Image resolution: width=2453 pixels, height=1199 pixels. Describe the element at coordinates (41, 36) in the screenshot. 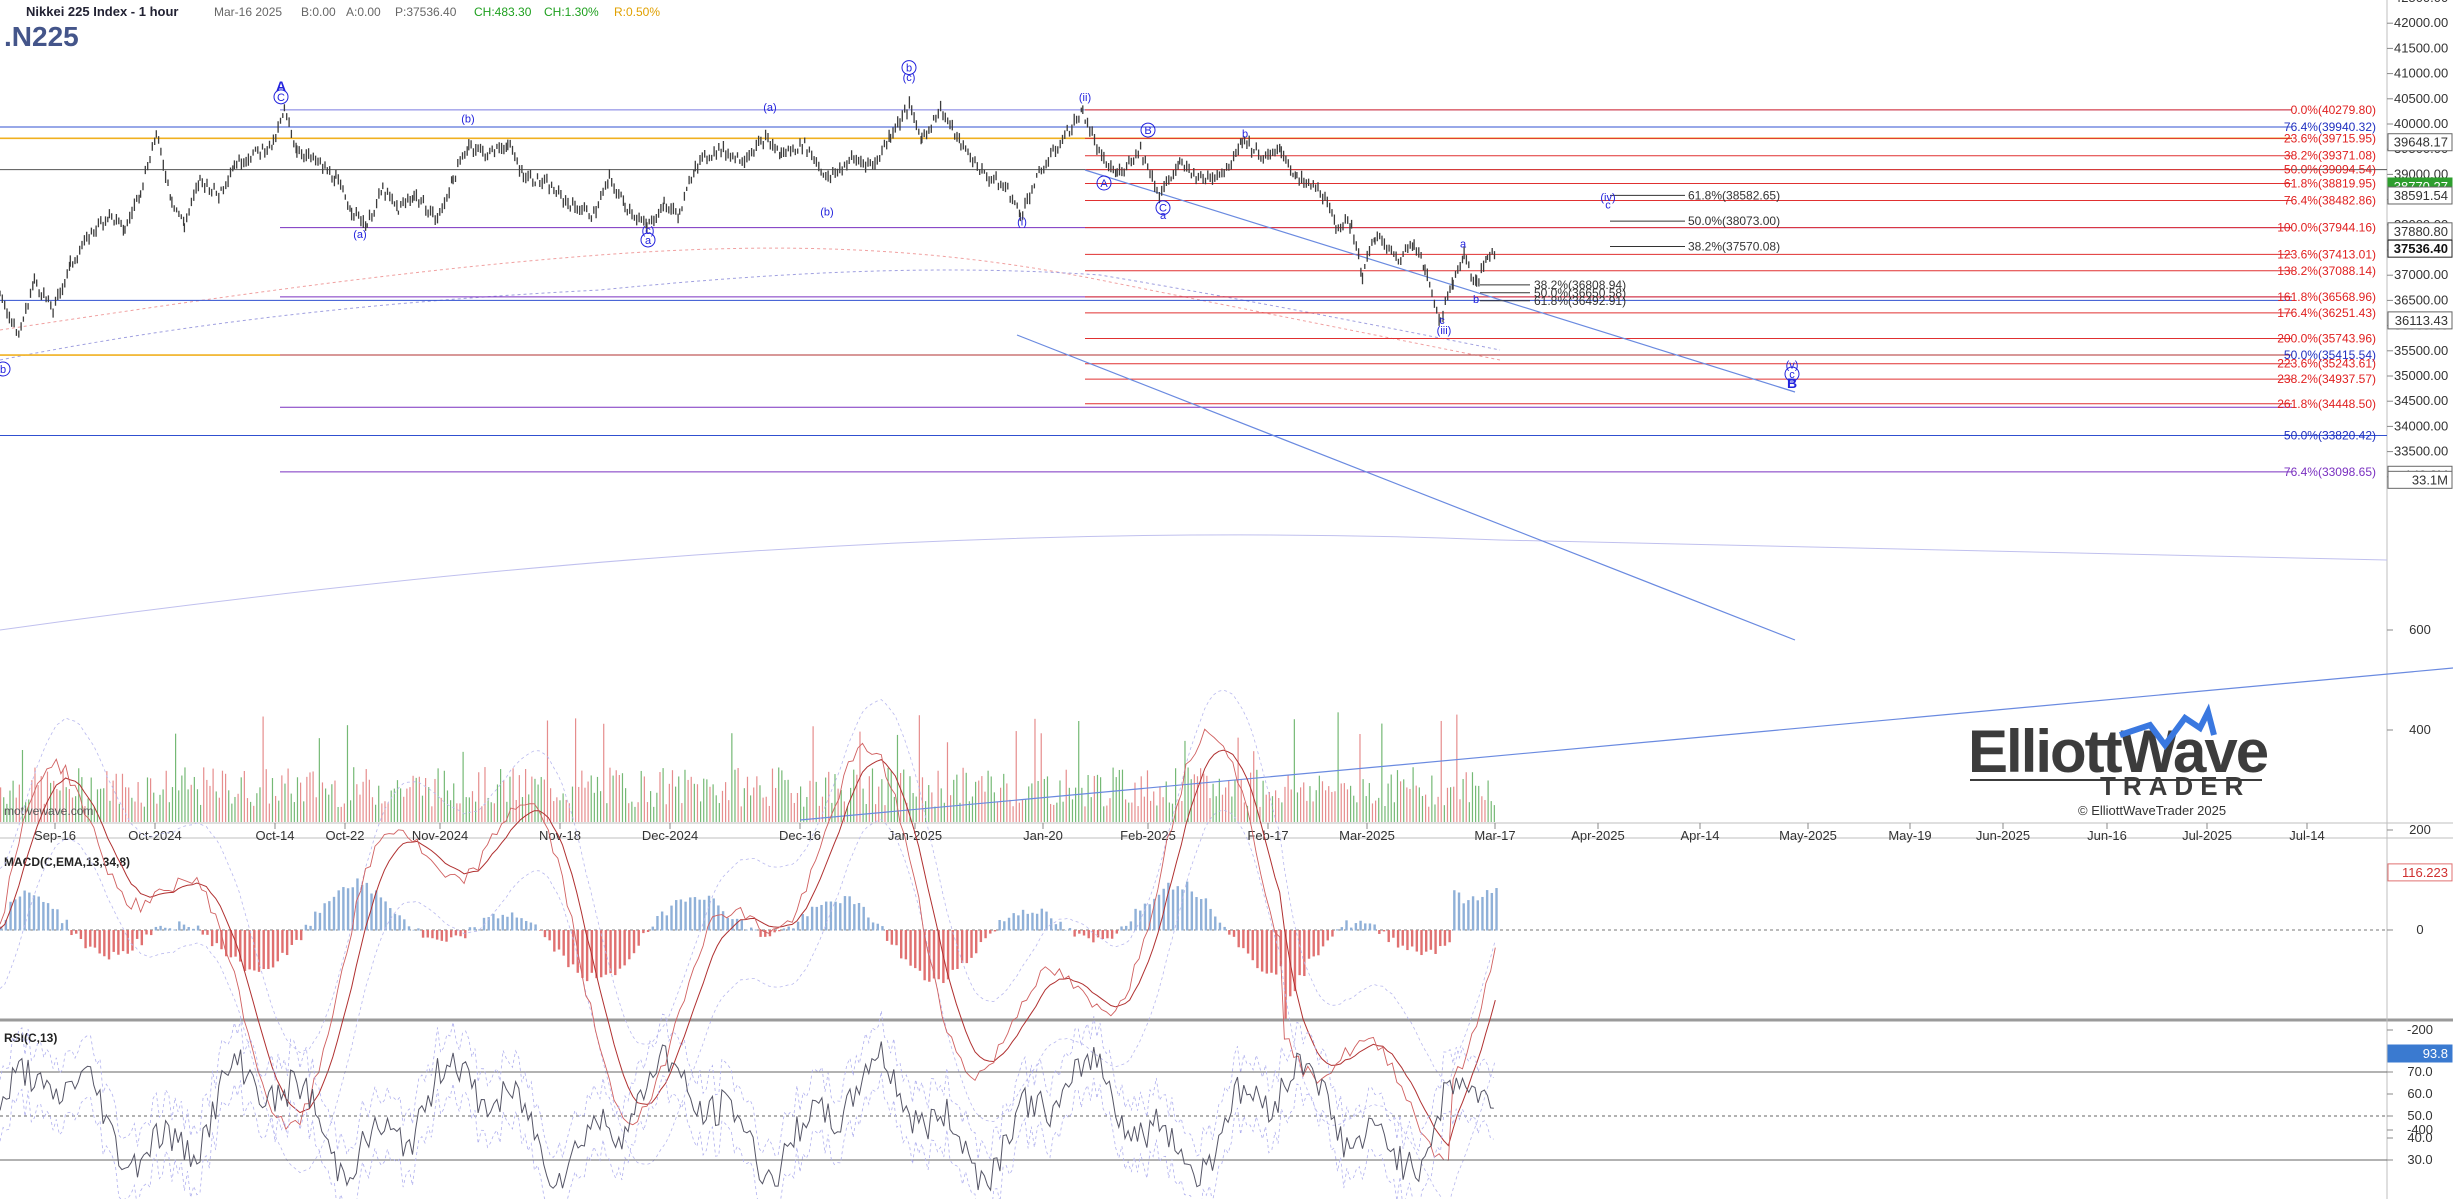

I see `chart-symbol: .N225` at that location.